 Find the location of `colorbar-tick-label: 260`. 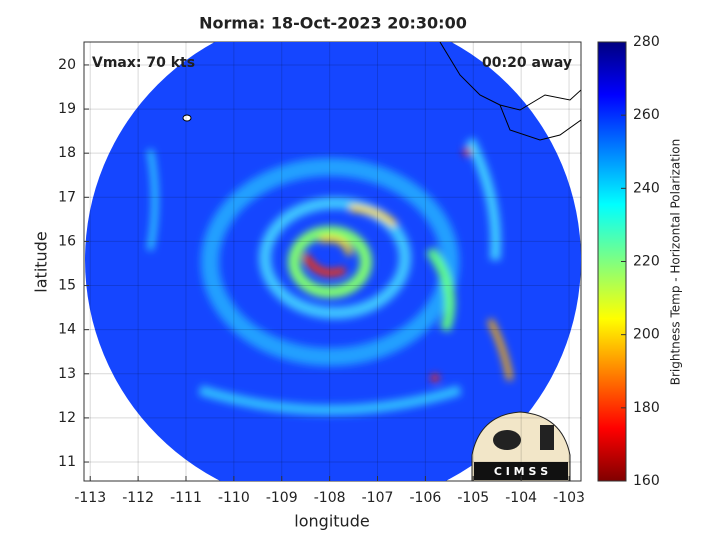

colorbar-tick-label: 260 is located at coordinates (646, 115).